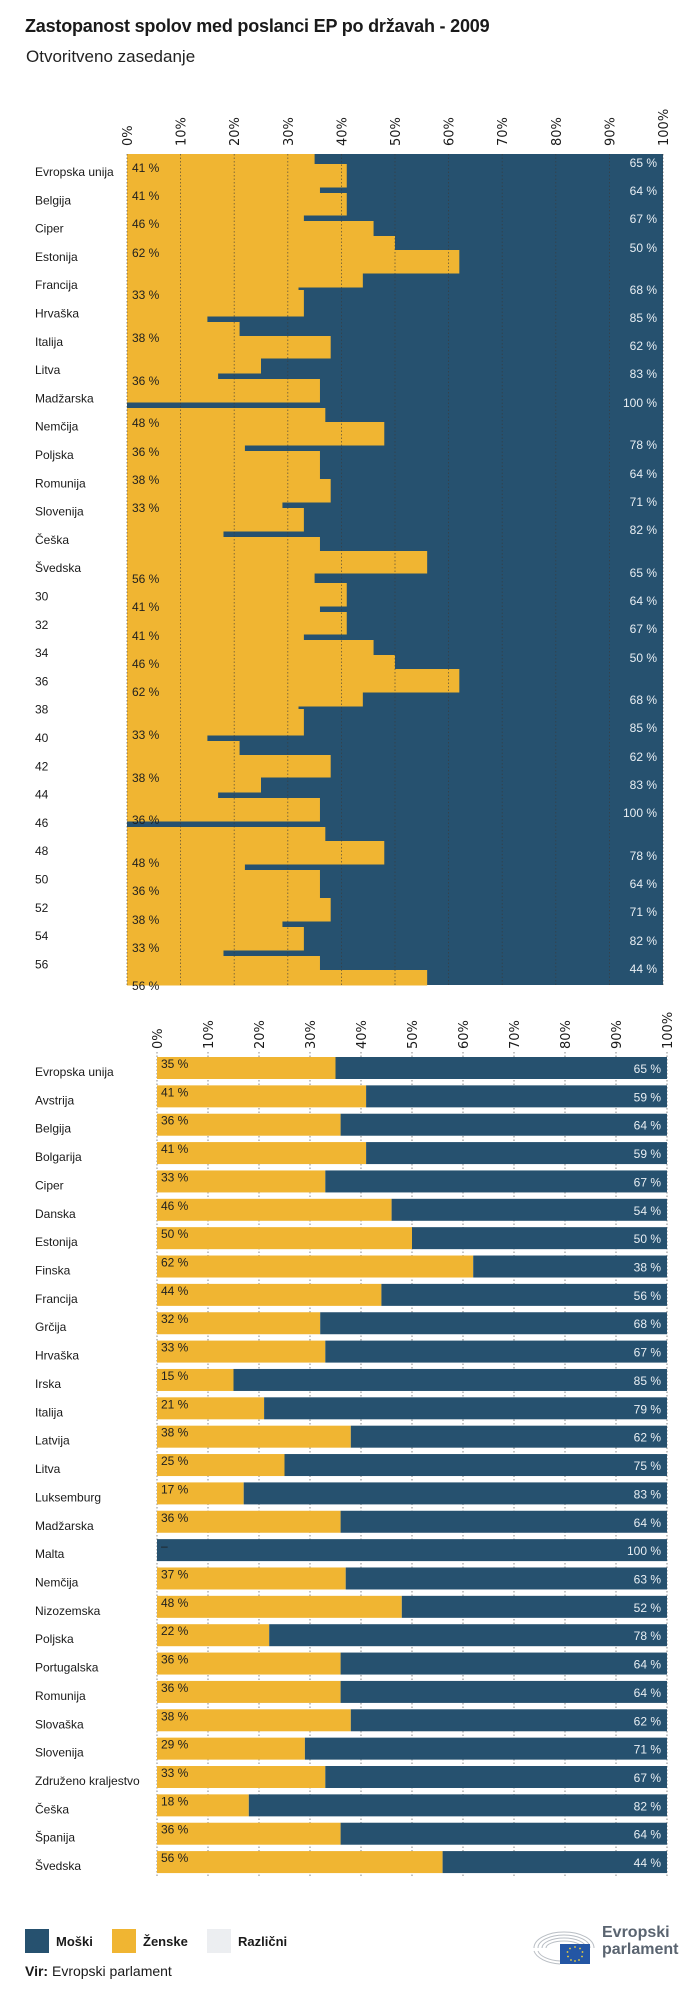  What do you see at coordinates (648, 1466) in the screenshot?
I see `men-value-label: 75 %` at bounding box center [648, 1466].